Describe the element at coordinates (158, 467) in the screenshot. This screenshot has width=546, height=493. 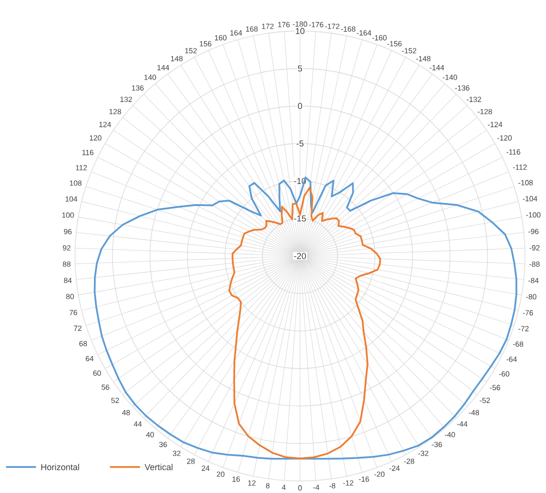
I see `legend-label: Vertical` at that location.